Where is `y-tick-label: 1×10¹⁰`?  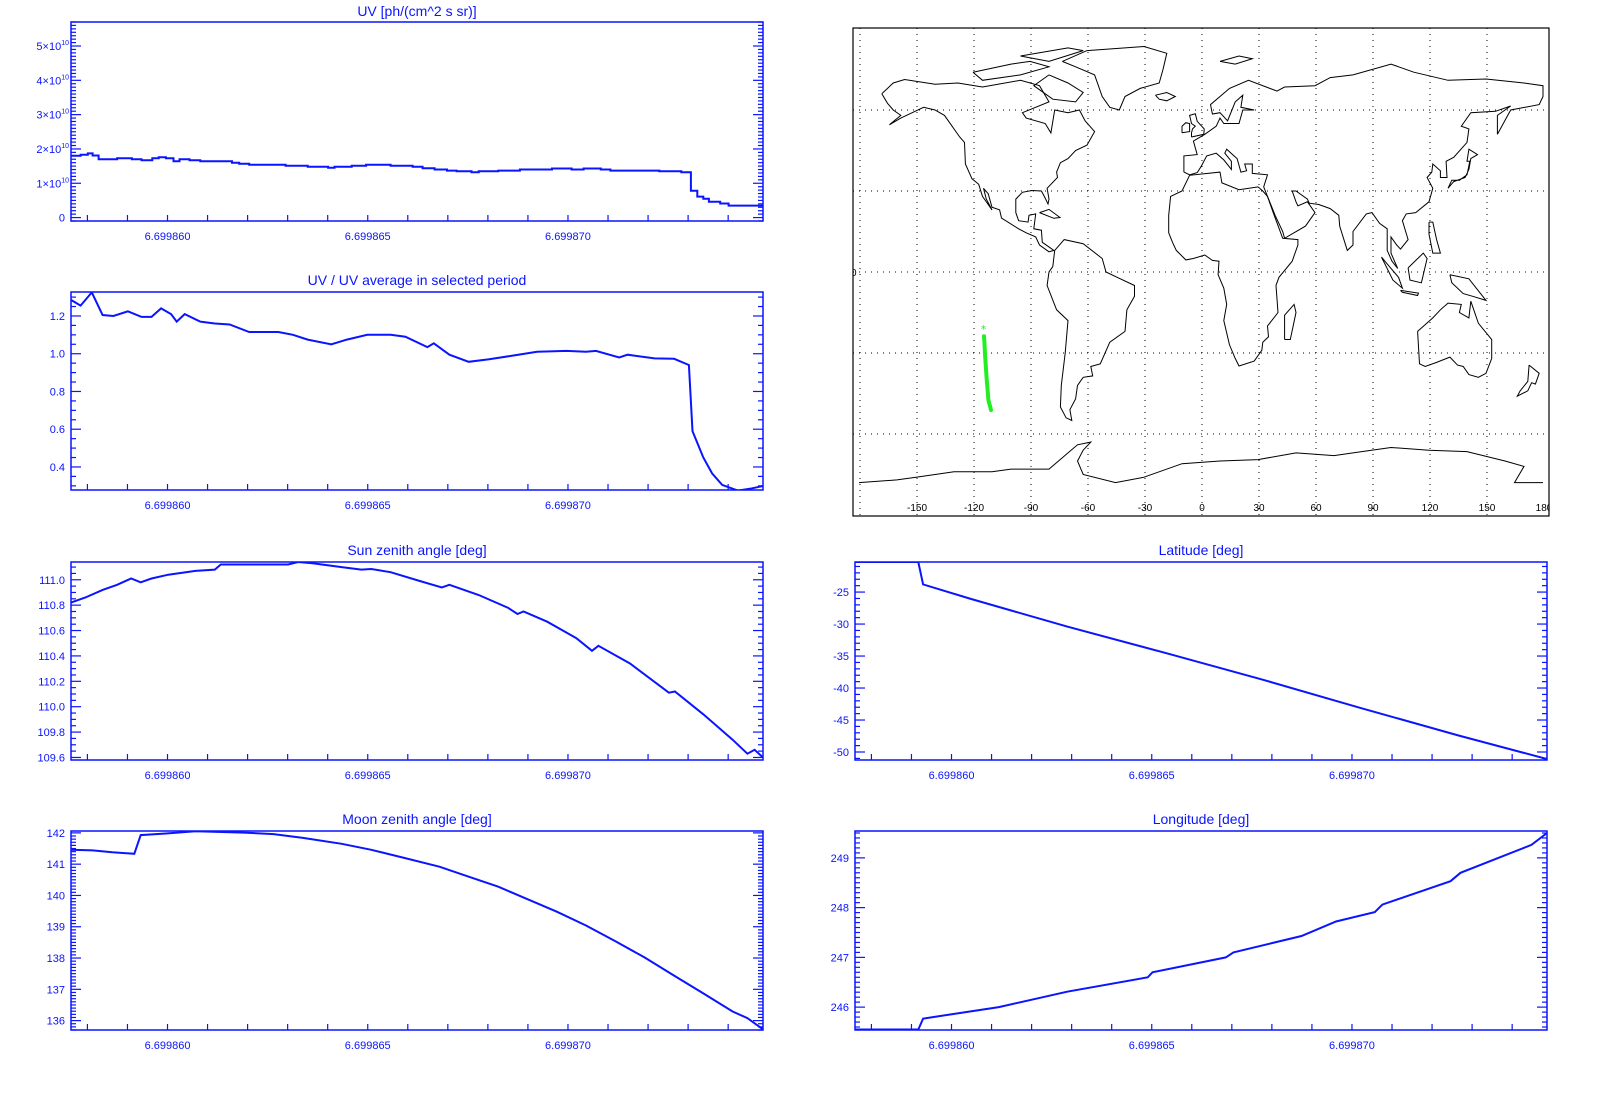
y-tick-label: 1×10¹⁰ is located at coordinates (52, 183).